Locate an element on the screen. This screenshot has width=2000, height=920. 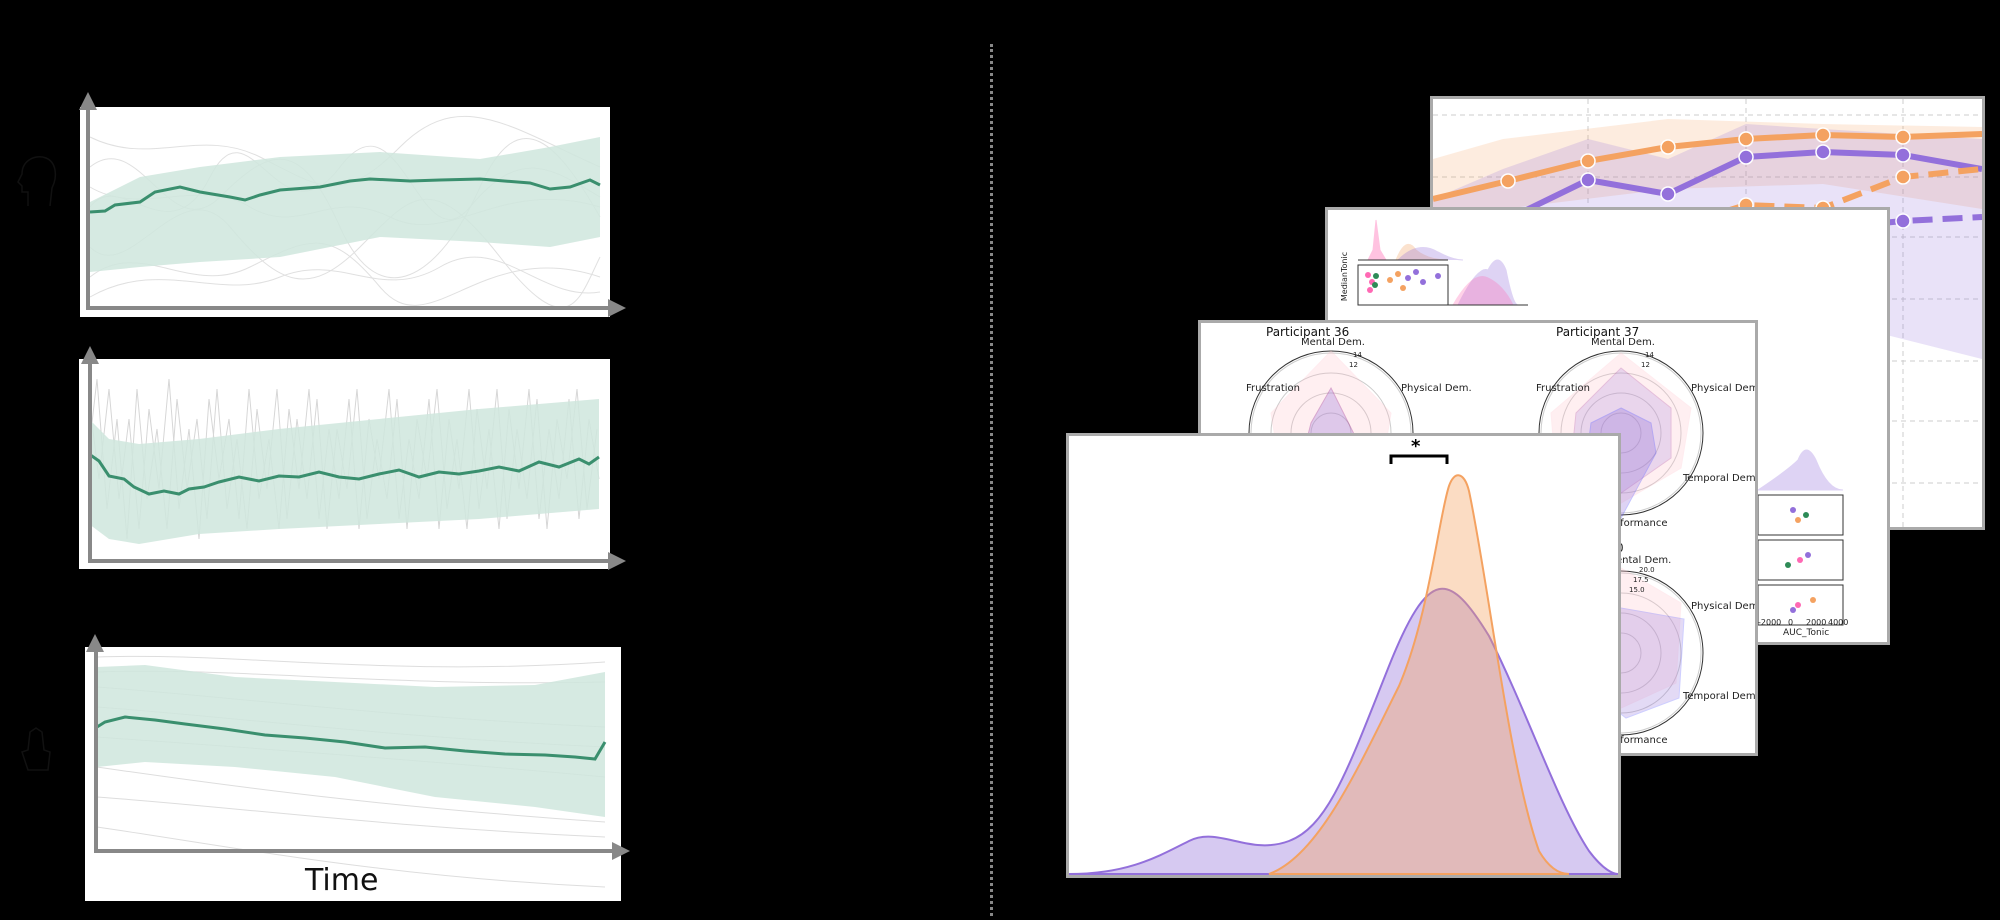
eeg-timeseries-chart is located at coordinates (345, 211).